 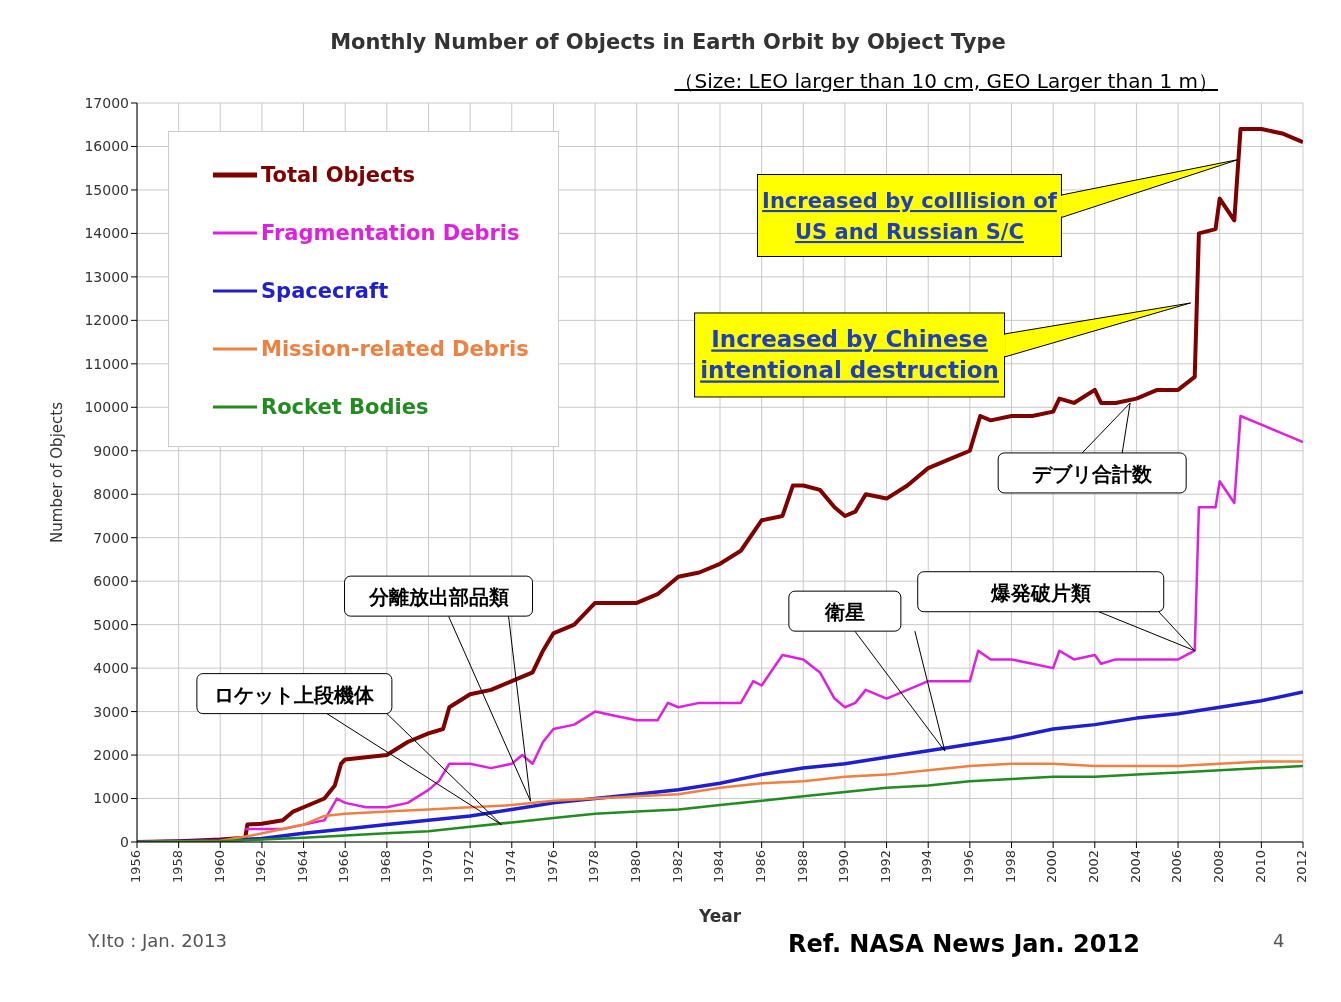 I want to click on x-tick-label: 1992, so click(x=885, y=867).